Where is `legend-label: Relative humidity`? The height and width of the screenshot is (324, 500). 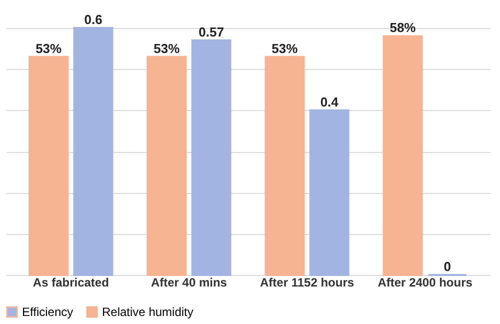
legend-label: Relative humidity is located at coordinates (148, 312).